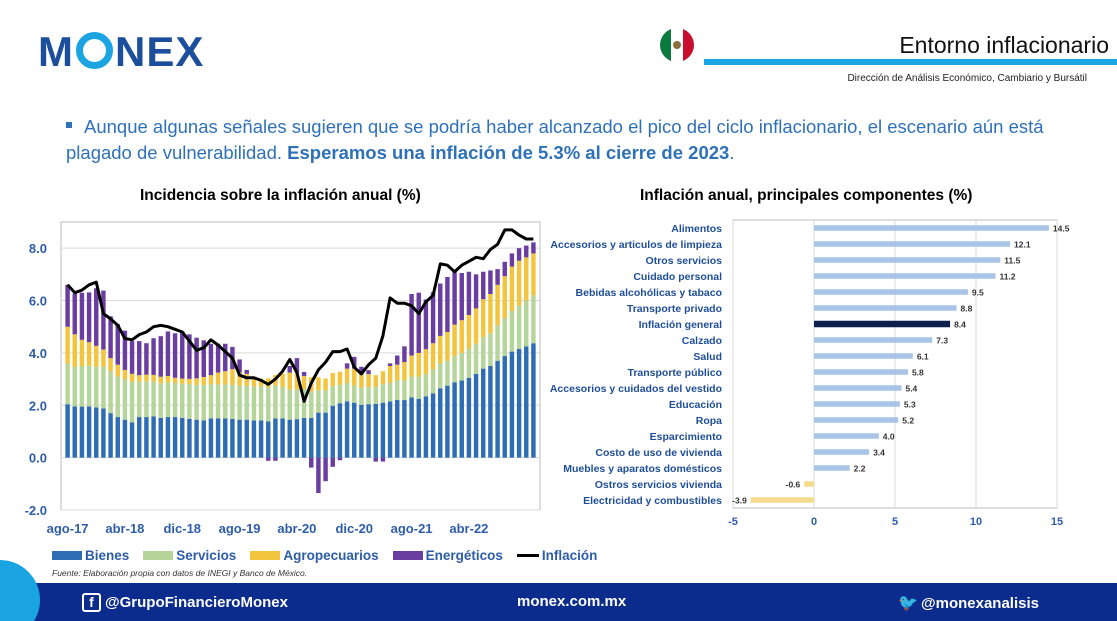  What do you see at coordinates (447, 555) in the screenshot?
I see `legend-item-energeticos: Energéticos` at bounding box center [447, 555].